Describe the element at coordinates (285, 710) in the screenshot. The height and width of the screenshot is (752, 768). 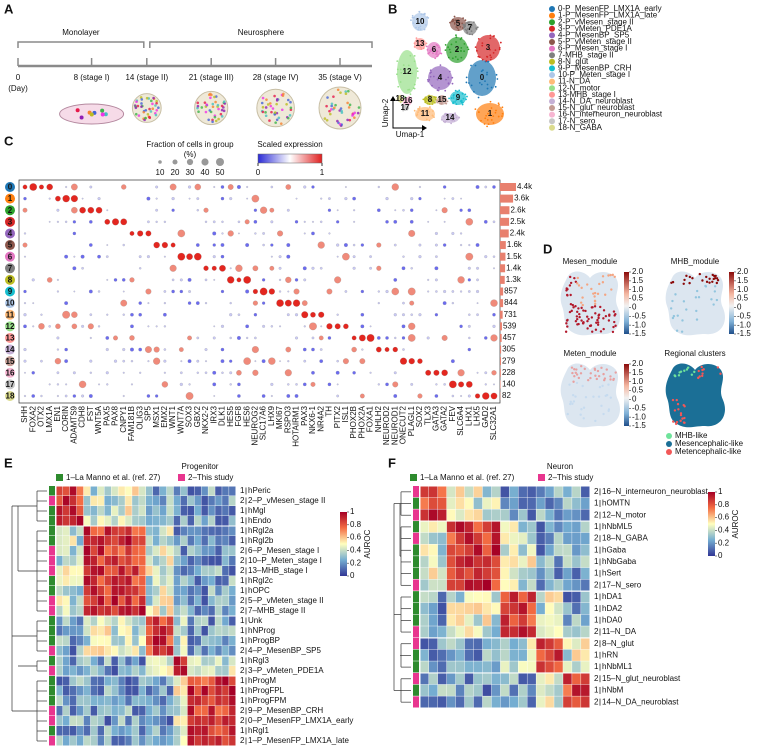
I see `row-name: 9–P_MesenBP_CRH` at that location.